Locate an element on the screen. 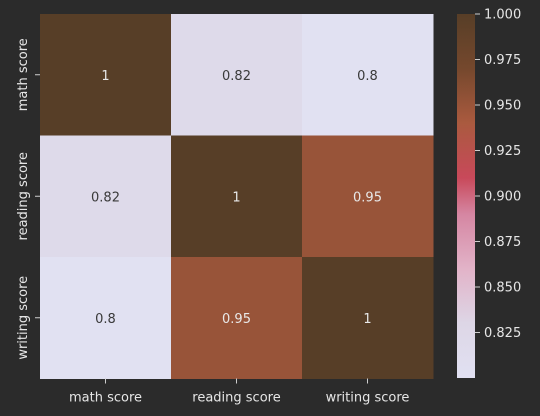 Image resolution: width=540 pixels, height=416 pixels. x-axis: math score reading score writing score is located at coordinates (239, 392).